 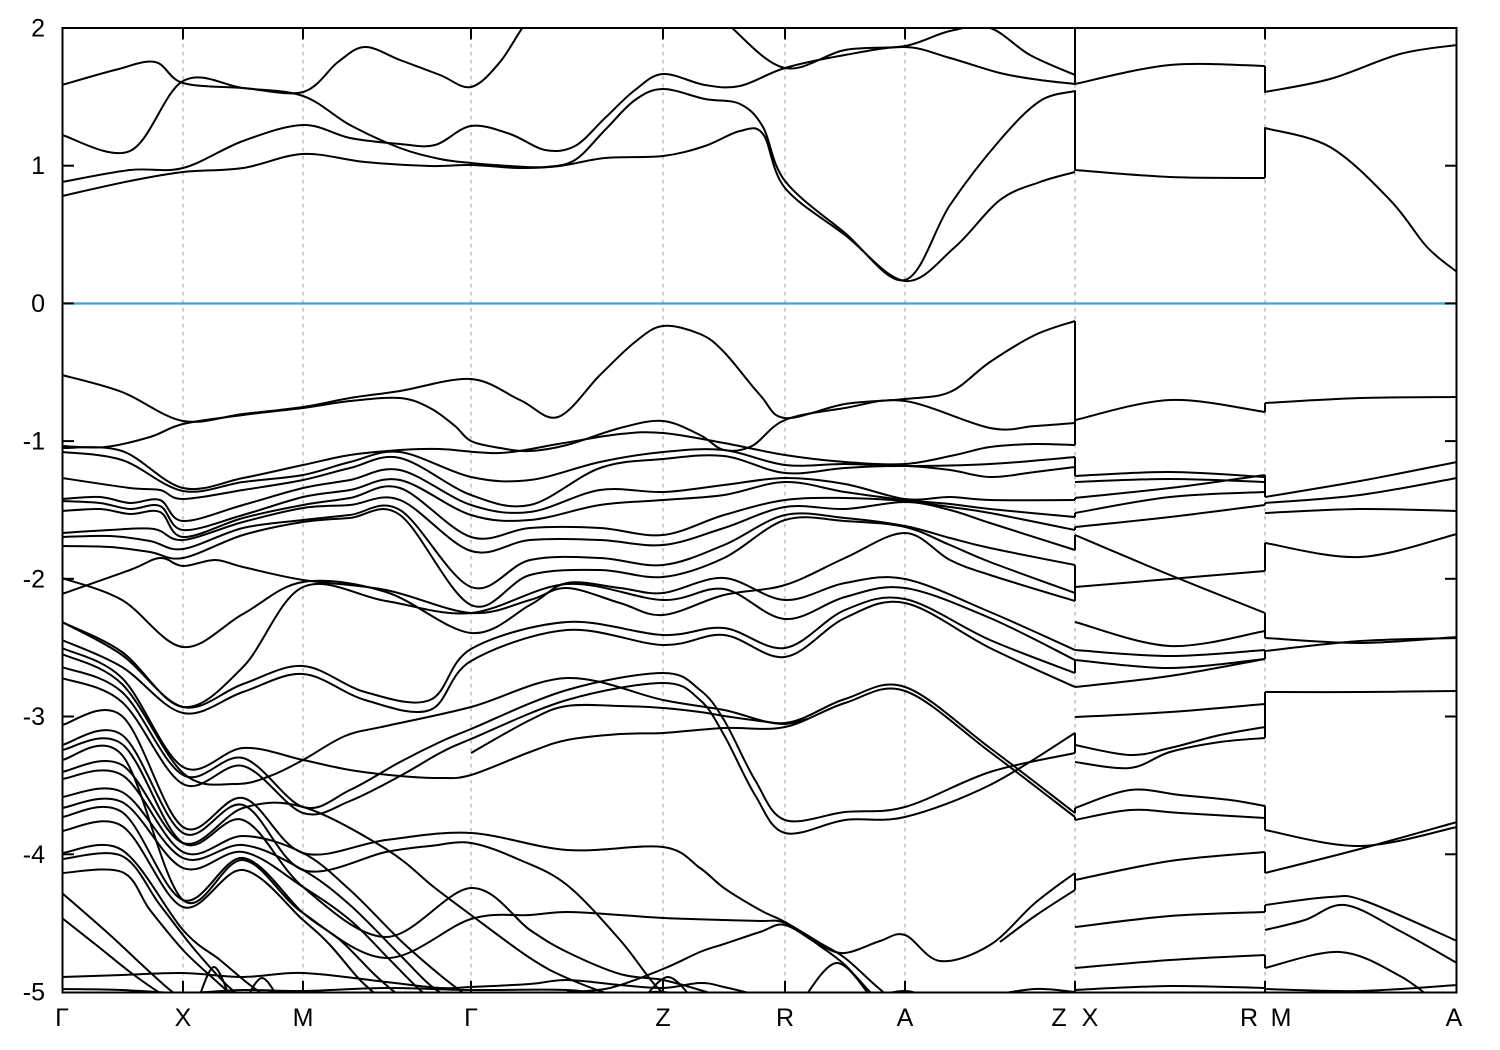 What do you see at coordinates (38, 304) in the screenshot?
I see `svg-text: 0` at bounding box center [38, 304].